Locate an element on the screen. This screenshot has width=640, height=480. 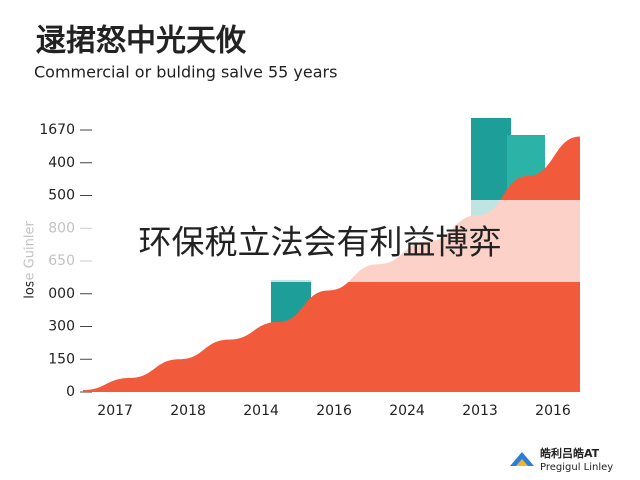
chart-title: 逯捃怒中光天攸 is located at coordinates (141, 41).